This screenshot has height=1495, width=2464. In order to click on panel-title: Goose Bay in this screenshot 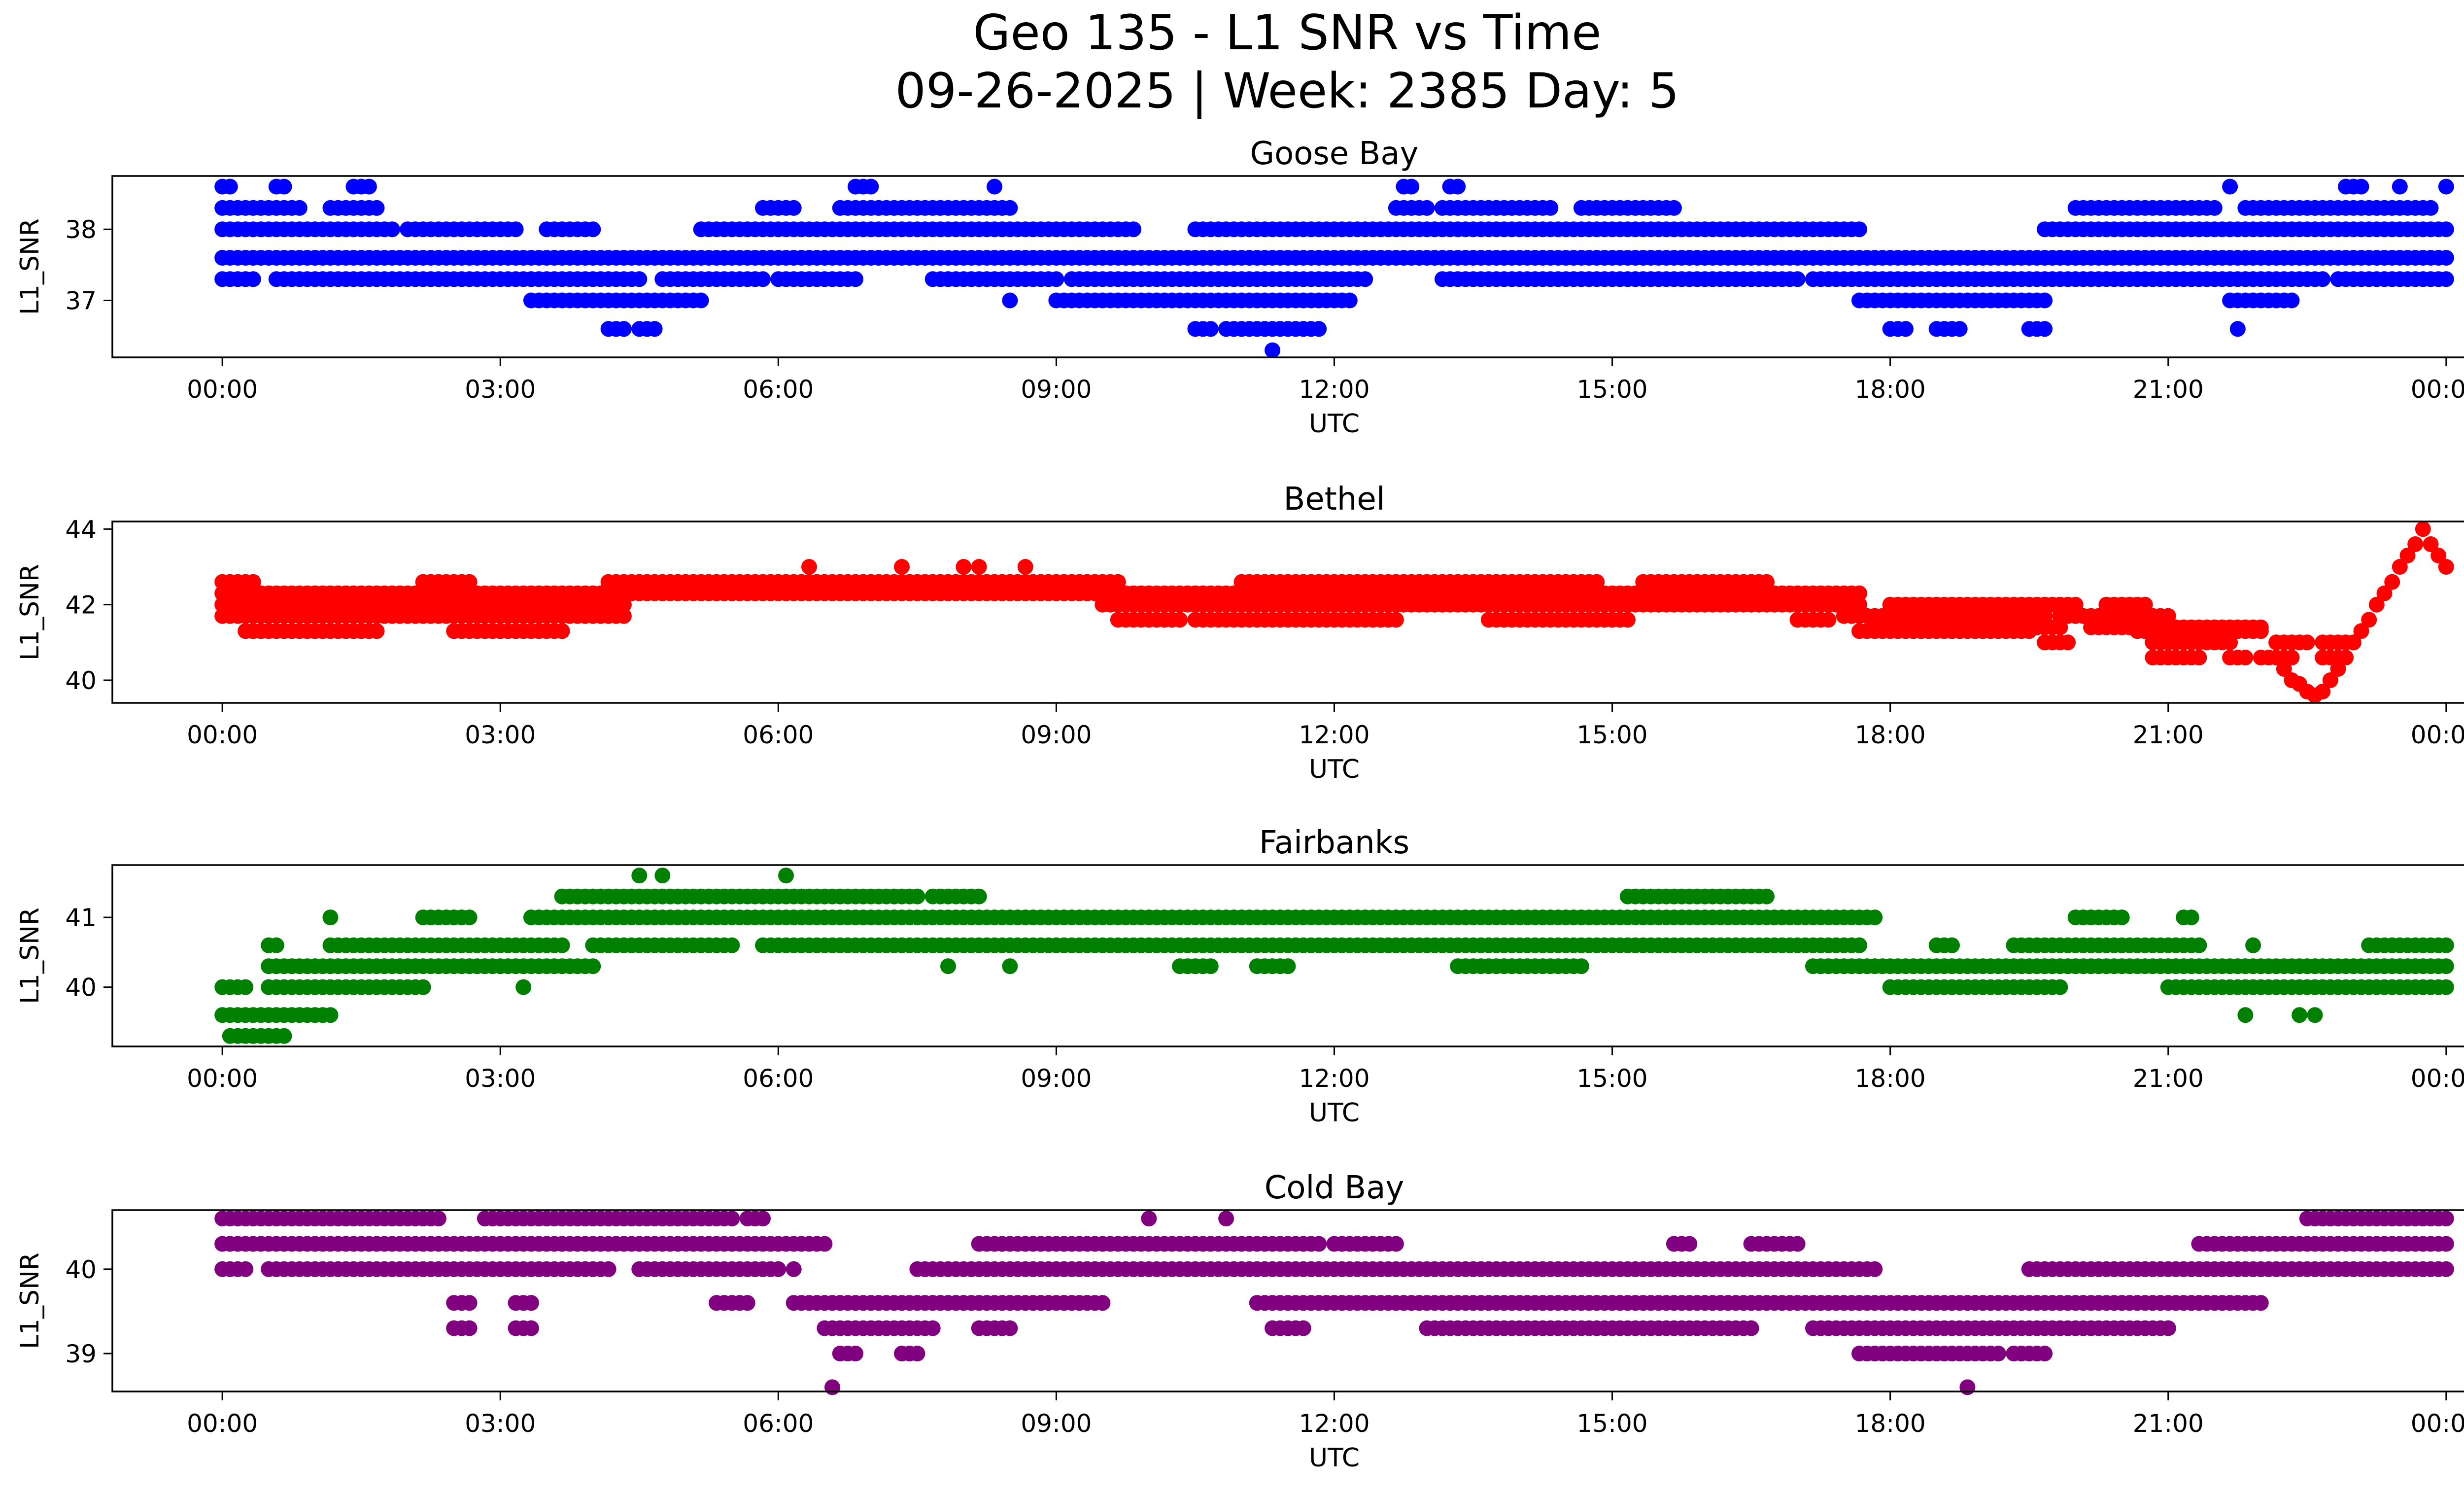, I will do `click(1334, 154)`.